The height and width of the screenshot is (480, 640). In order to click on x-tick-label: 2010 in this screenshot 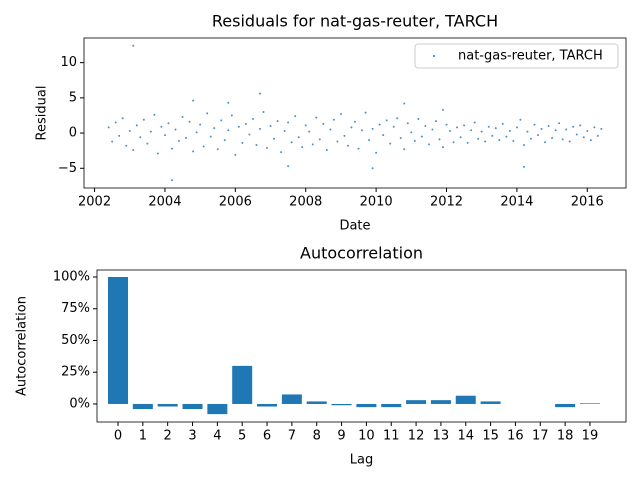, I will do `click(376, 202)`.